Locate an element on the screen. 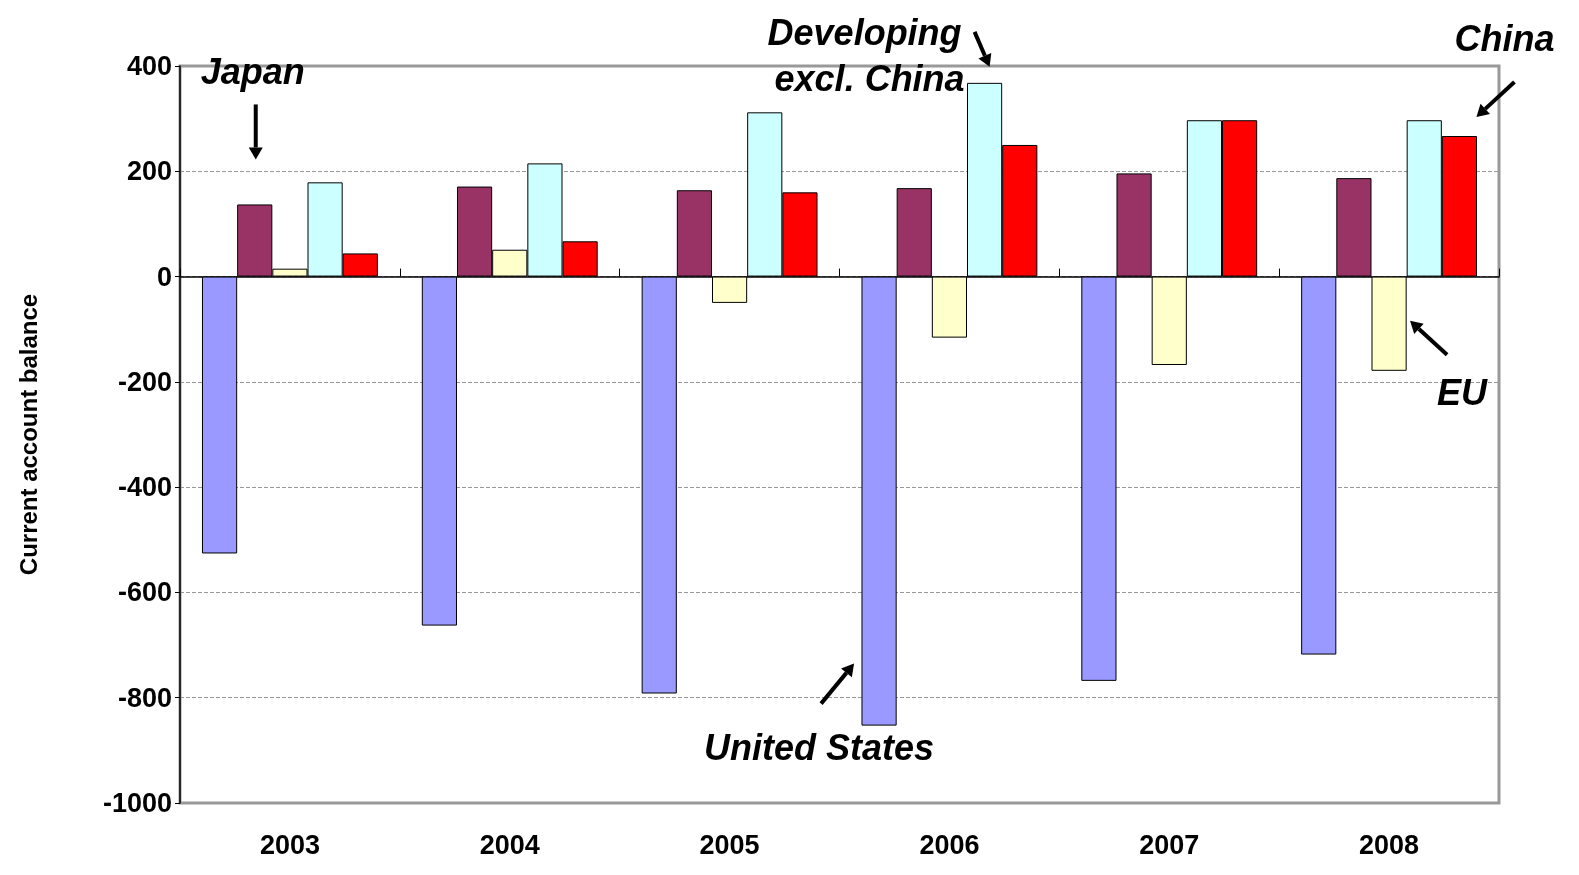 The image size is (1579, 875). y-tick-label: -800 is located at coordinates (144, 697).